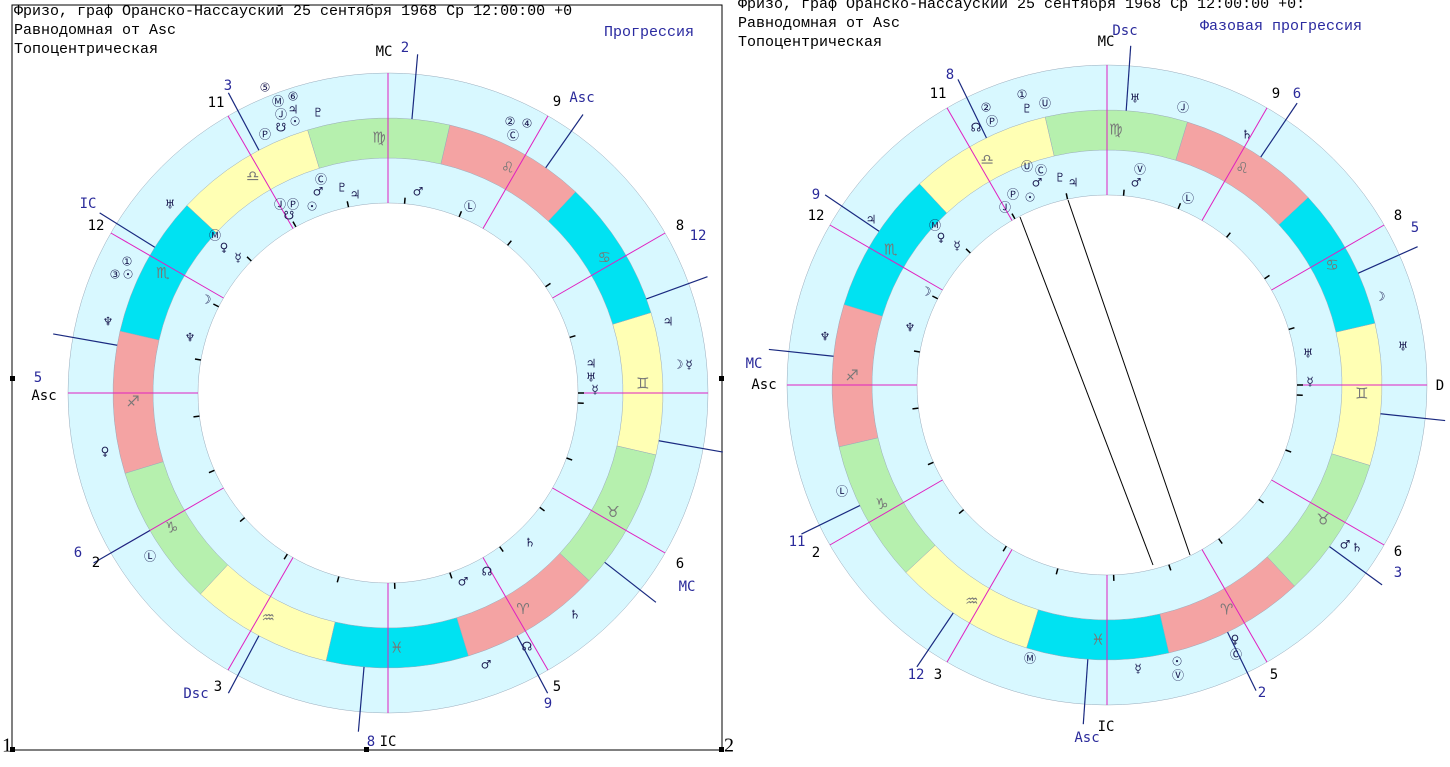 The image size is (1450, 767). I want to click on planet-glyph: ☊, so click(487, 572).